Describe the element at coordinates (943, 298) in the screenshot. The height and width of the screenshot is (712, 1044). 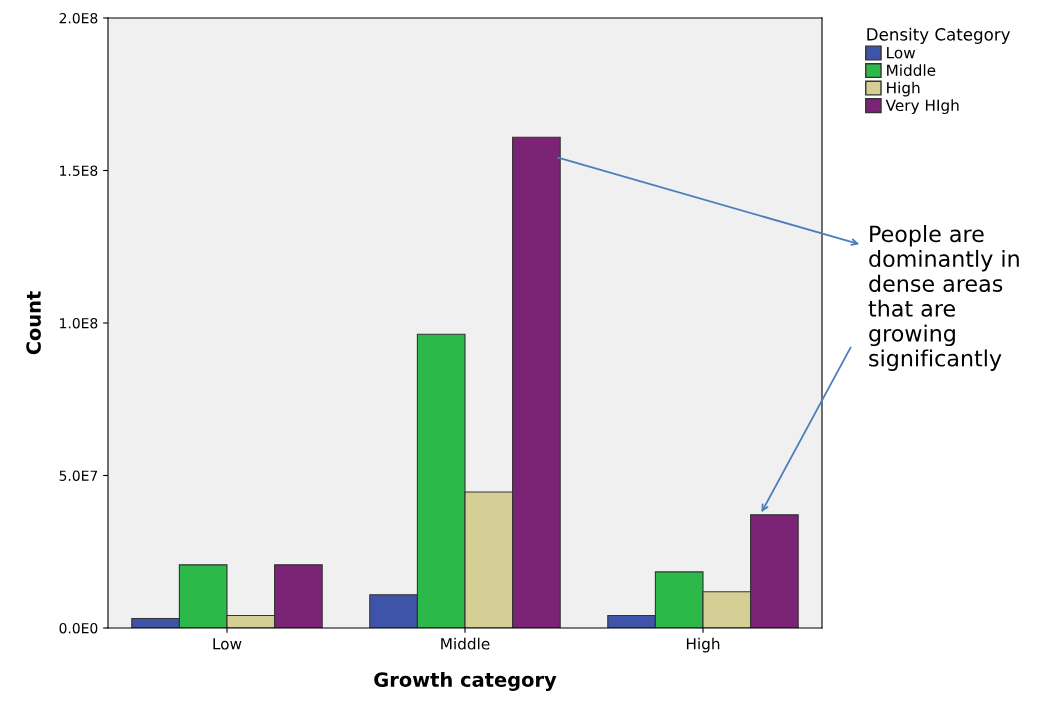
I see `text: People are dominantly in dense areas that are growing significantly` at that location.